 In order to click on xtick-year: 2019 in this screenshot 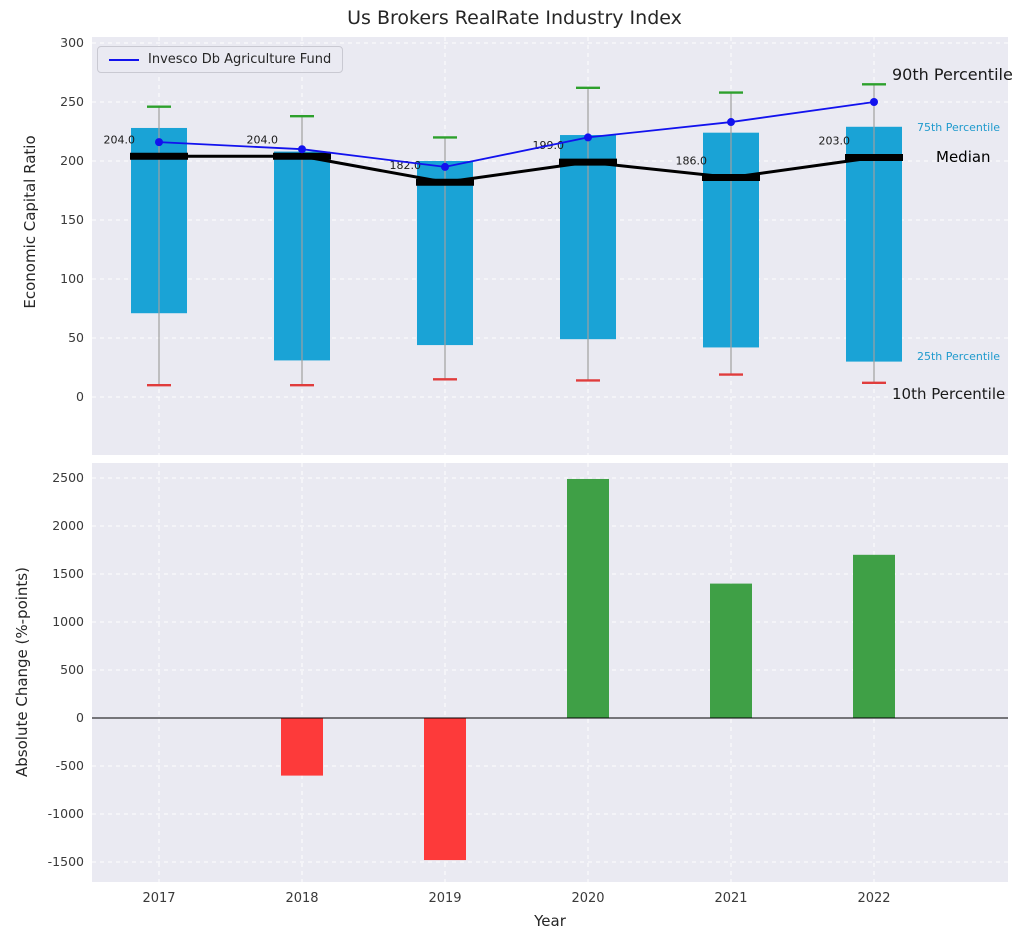, I will do `click(444, 898)`.